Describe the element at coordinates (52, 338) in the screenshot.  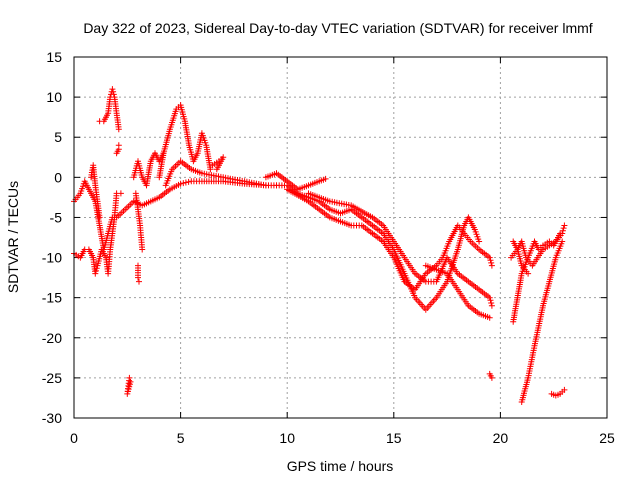
I see `y-tick-label: -20` at that location.